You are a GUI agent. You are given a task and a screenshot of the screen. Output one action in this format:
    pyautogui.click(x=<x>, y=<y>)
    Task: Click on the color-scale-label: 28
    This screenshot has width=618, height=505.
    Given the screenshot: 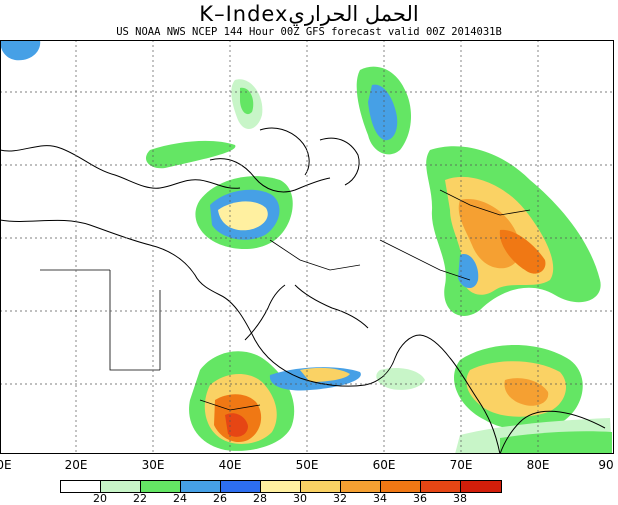 What is the action you would take?
    pyautogui.click(x=260, y=498)
    